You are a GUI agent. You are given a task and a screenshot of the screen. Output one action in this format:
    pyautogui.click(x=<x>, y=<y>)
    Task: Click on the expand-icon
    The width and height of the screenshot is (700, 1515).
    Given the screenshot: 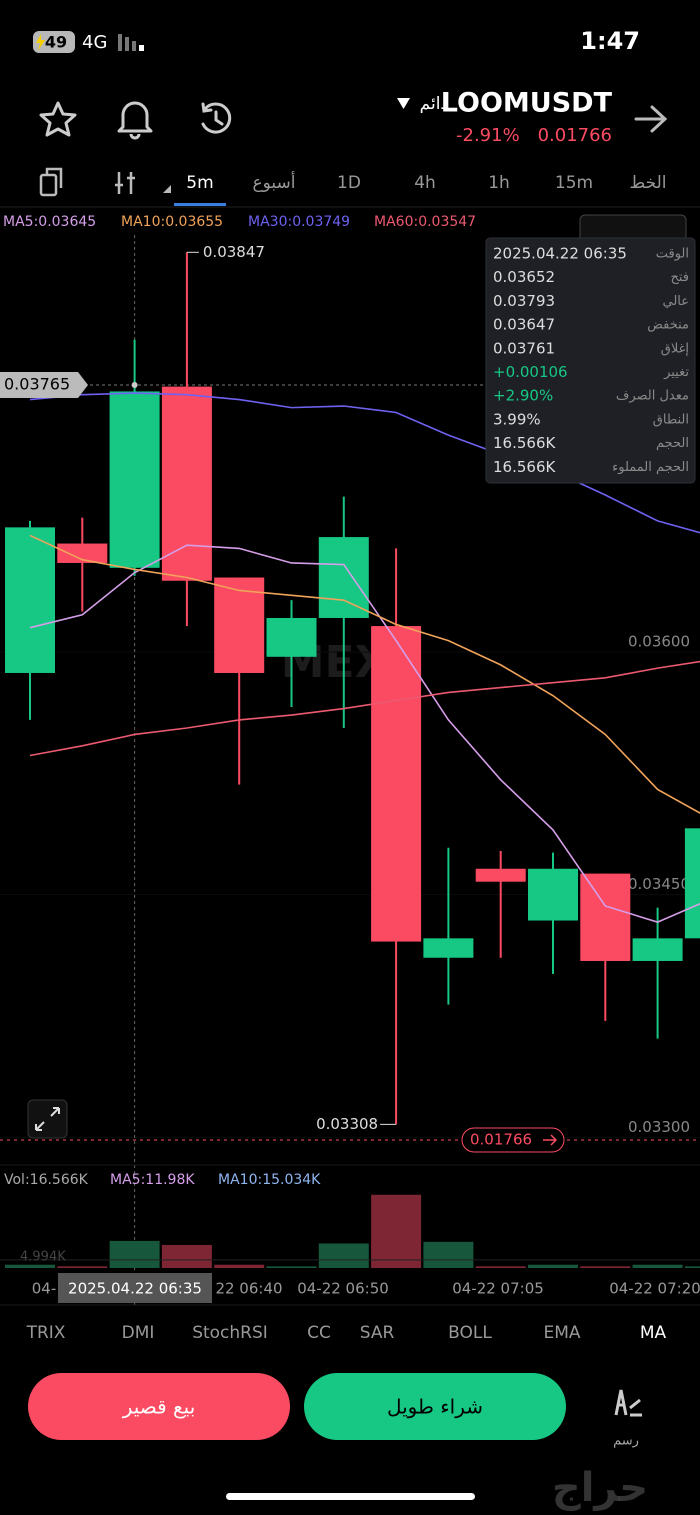 What is the action you would take?
    pyautogui.click(x=47, y=1119)
    